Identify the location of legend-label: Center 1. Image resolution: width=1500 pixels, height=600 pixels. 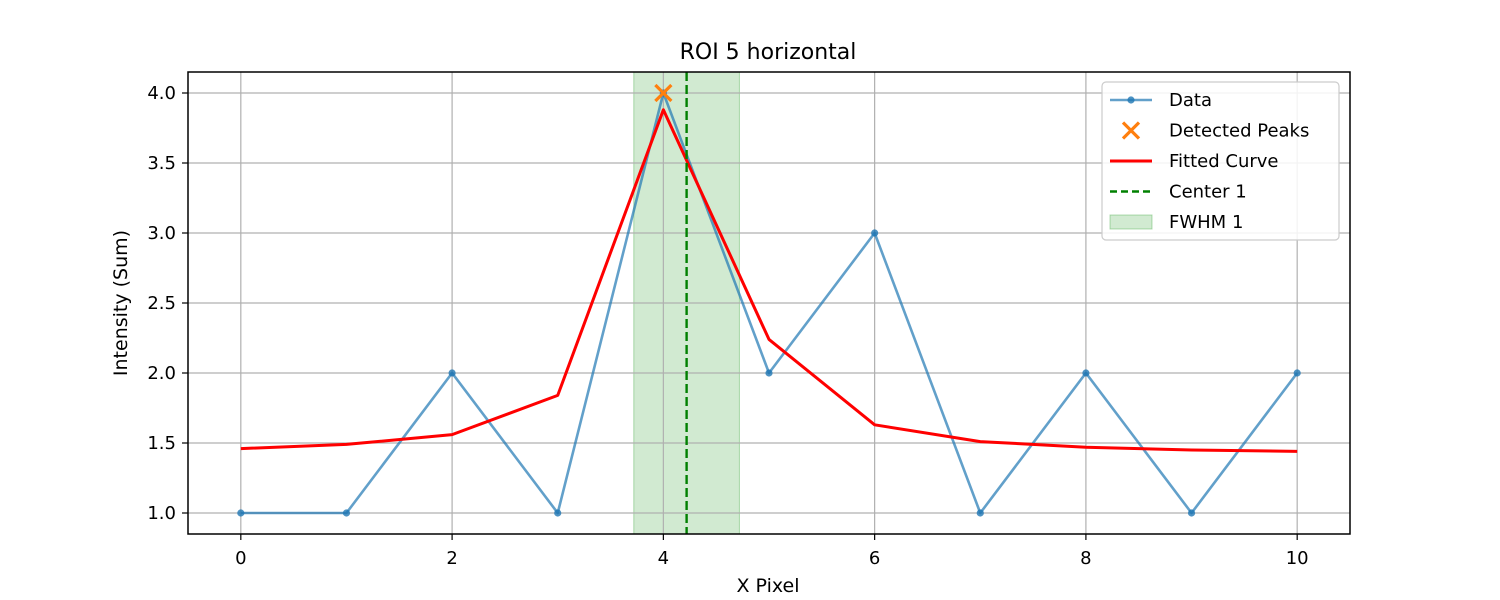
(1208, 192).